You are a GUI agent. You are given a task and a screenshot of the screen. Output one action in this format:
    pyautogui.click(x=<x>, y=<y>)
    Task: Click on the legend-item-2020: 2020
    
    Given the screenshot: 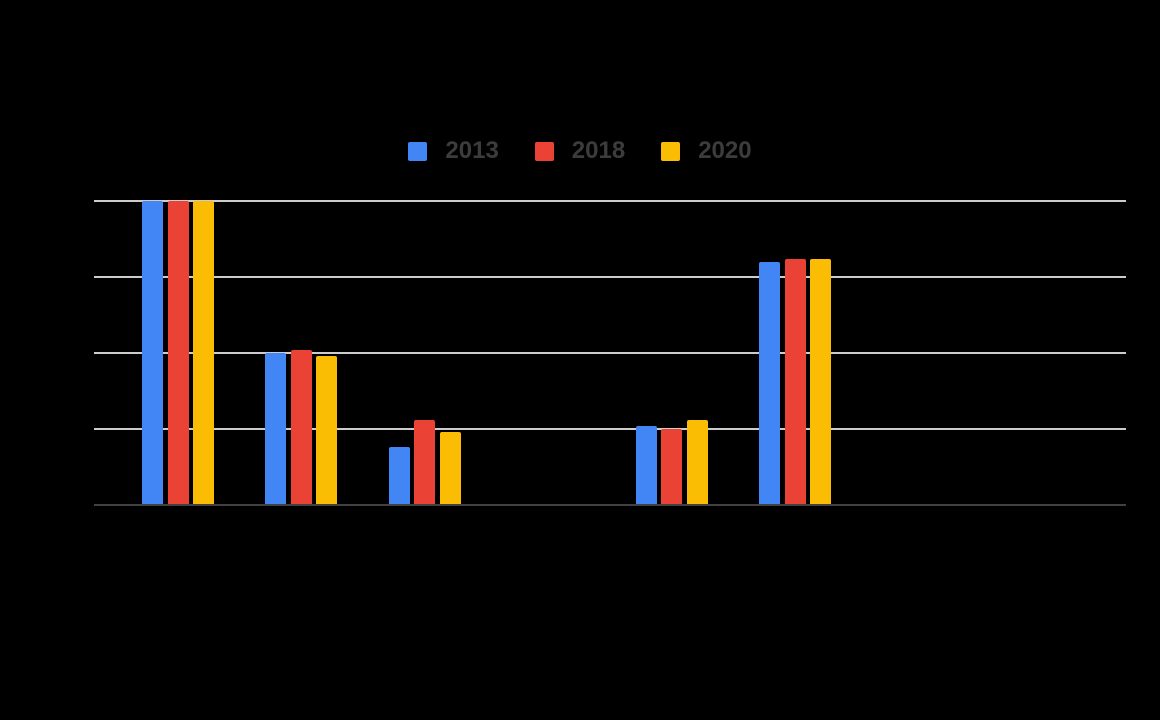 What is the action you would take?
    pyautogui.click(x=706, y=150)
    